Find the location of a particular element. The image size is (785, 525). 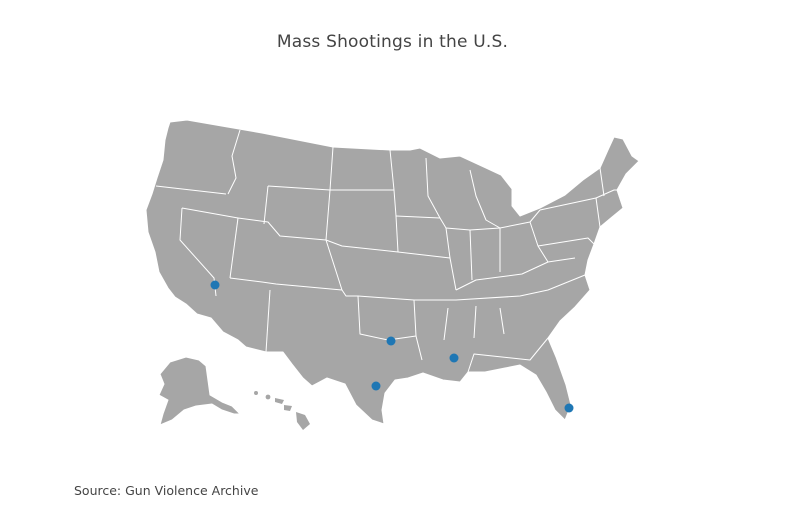

marker-san-antonio is located at coordinates (376, 386).